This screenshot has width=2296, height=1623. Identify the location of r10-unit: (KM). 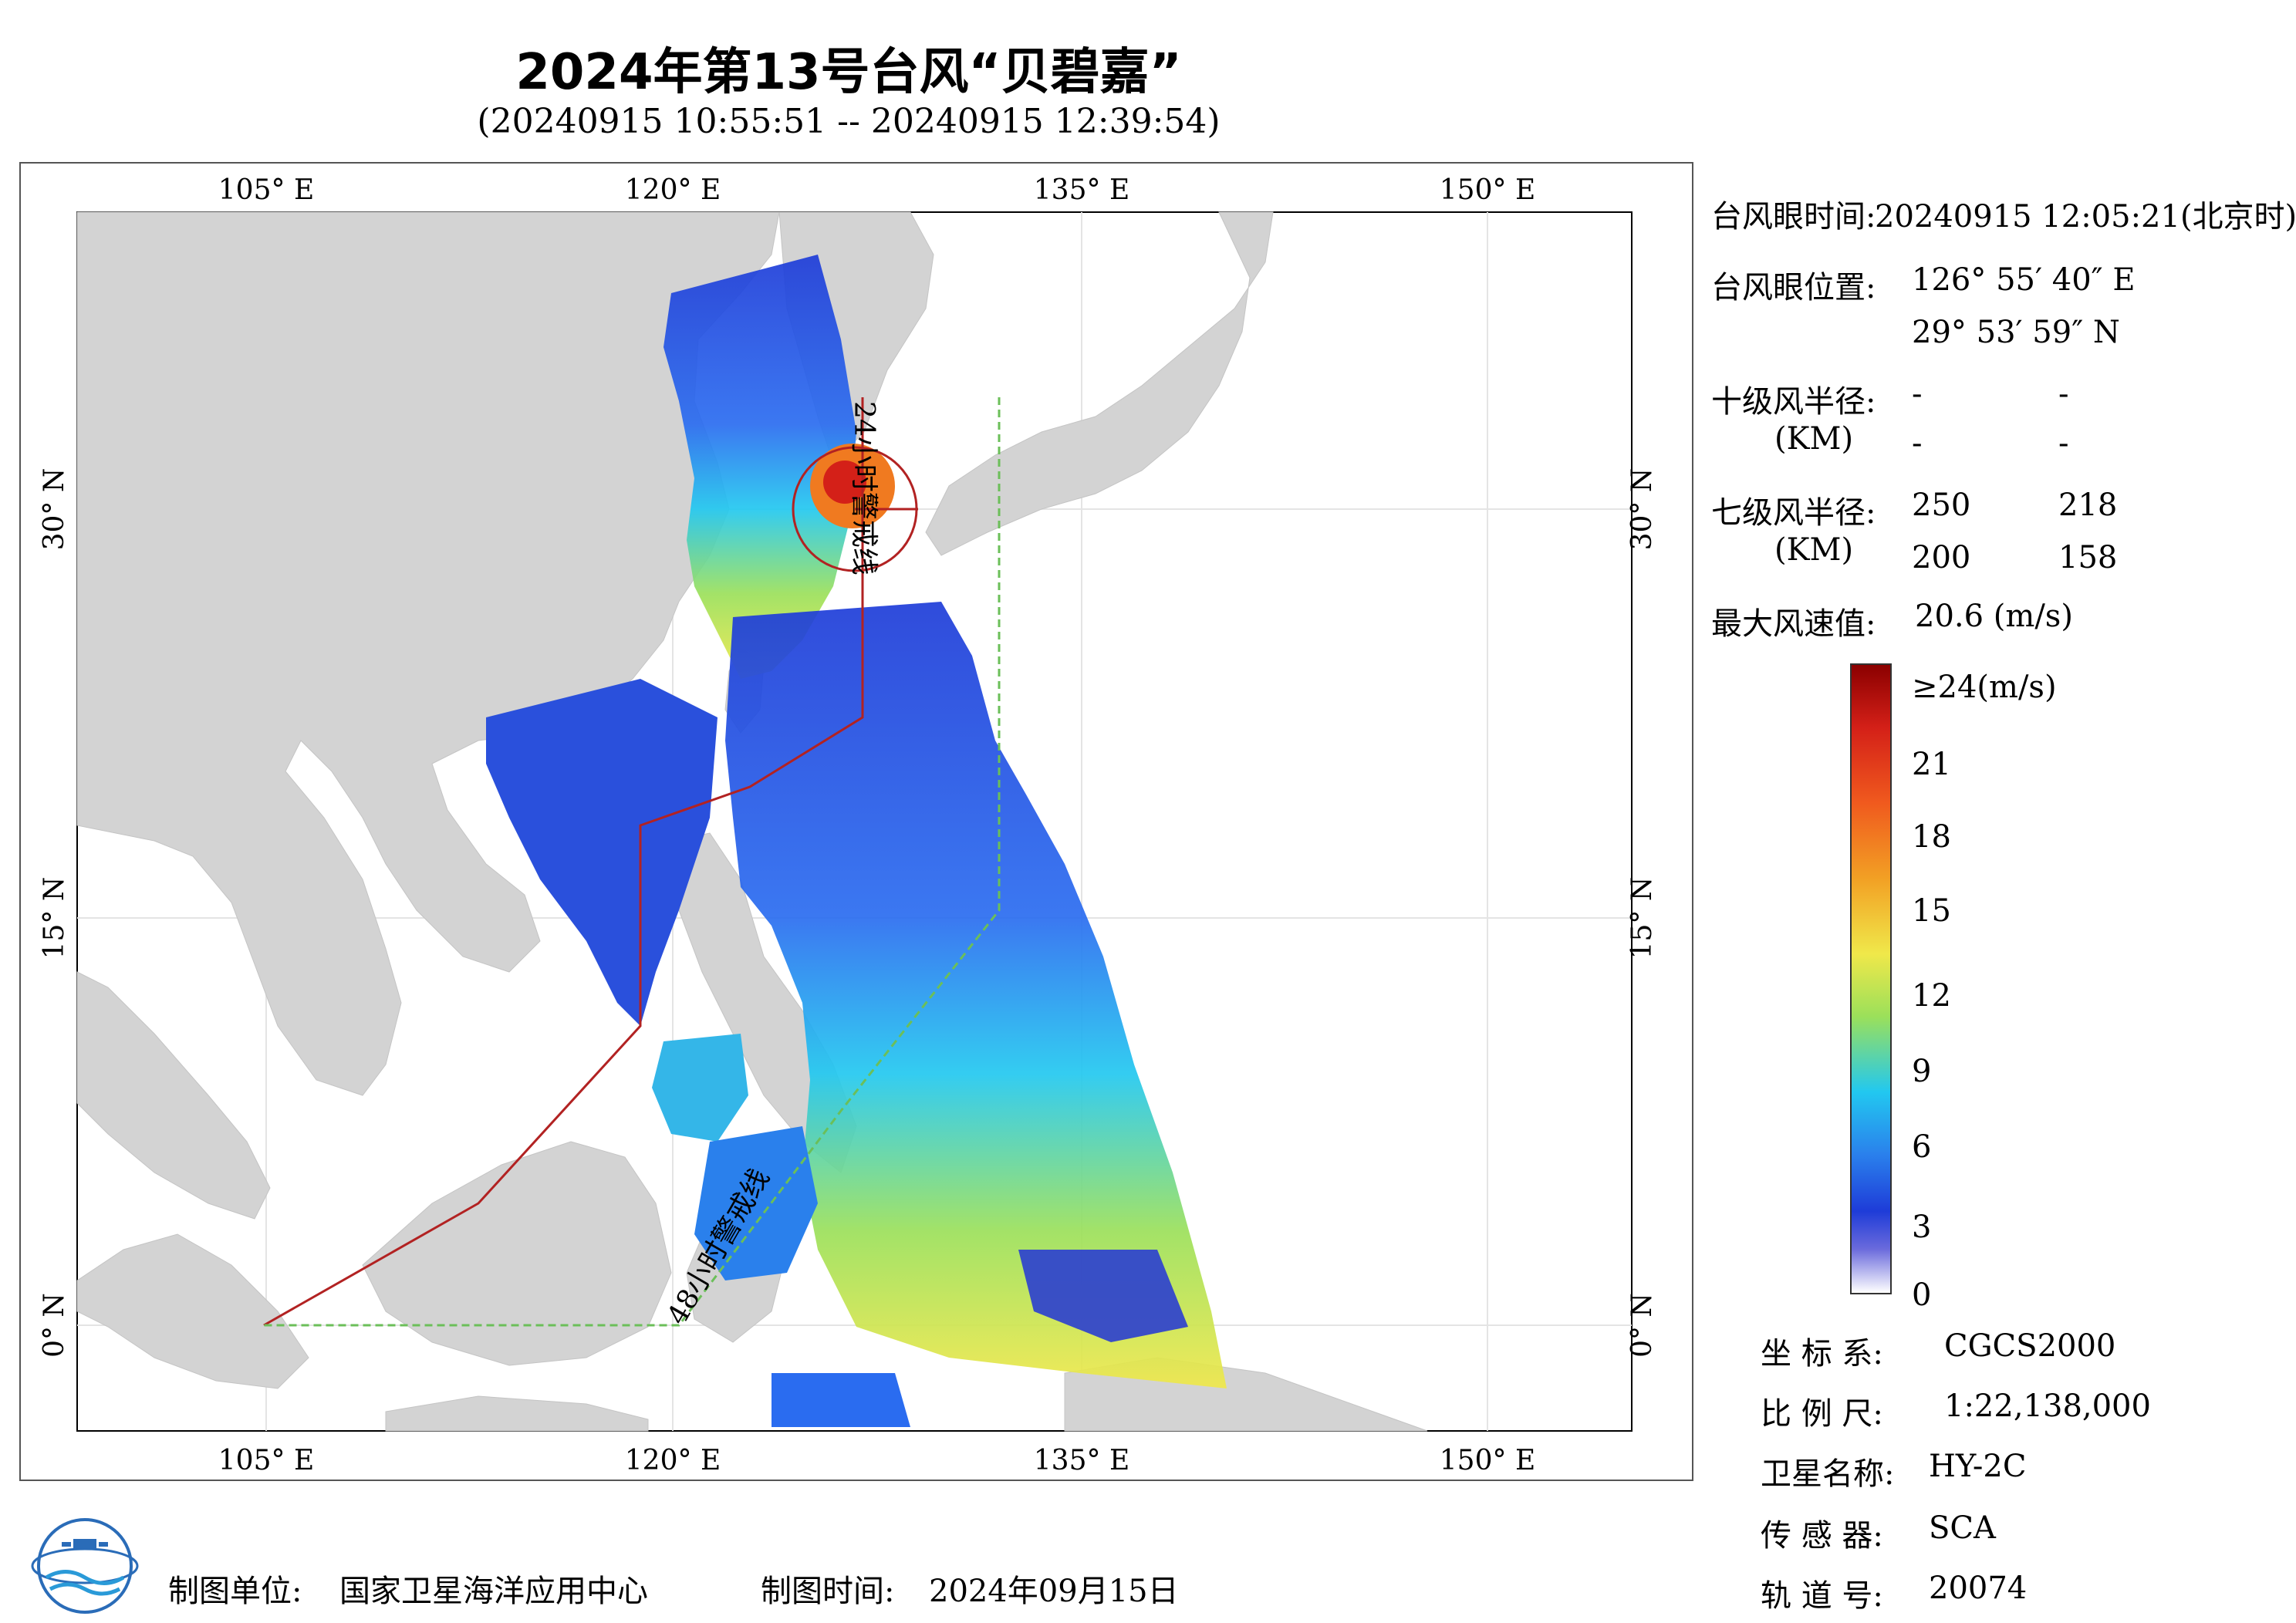
(1814, 439).